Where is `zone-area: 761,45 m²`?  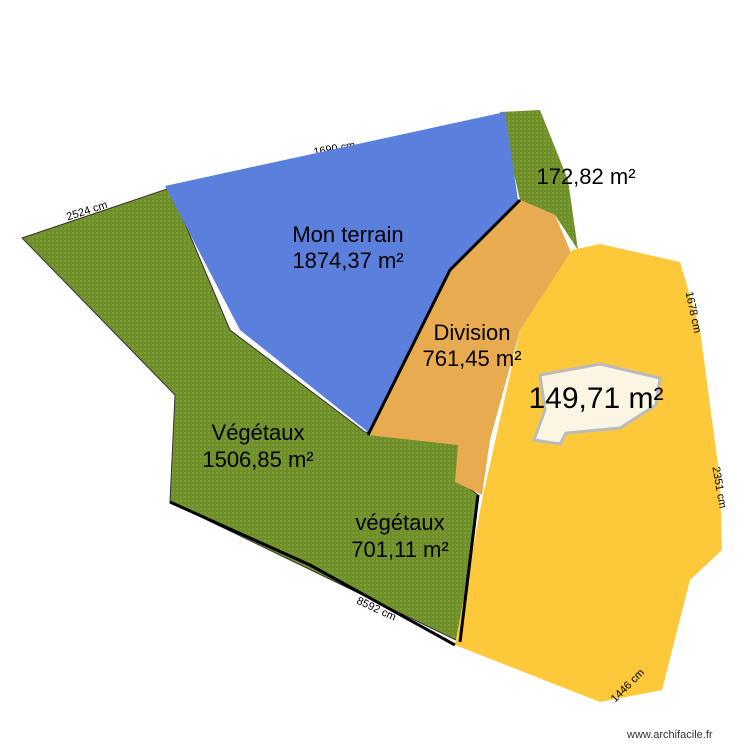 zone-area: 761,45 m² is located at coordinates (471, 358).